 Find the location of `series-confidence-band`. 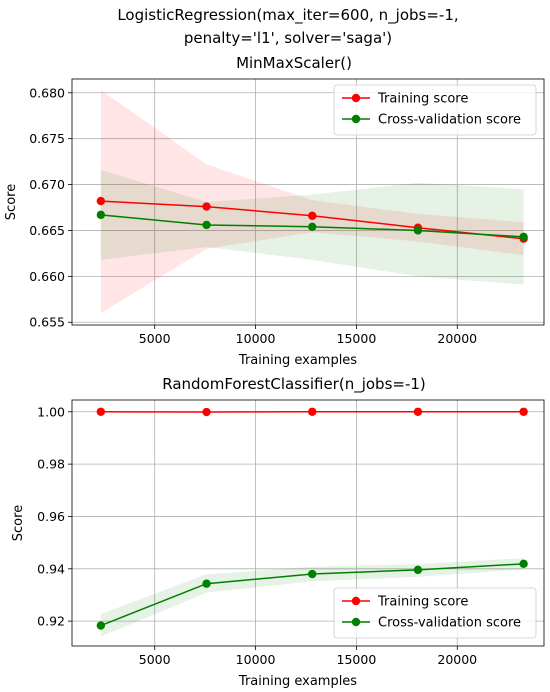

series-confidence-band is located at coordinates (312, 597).